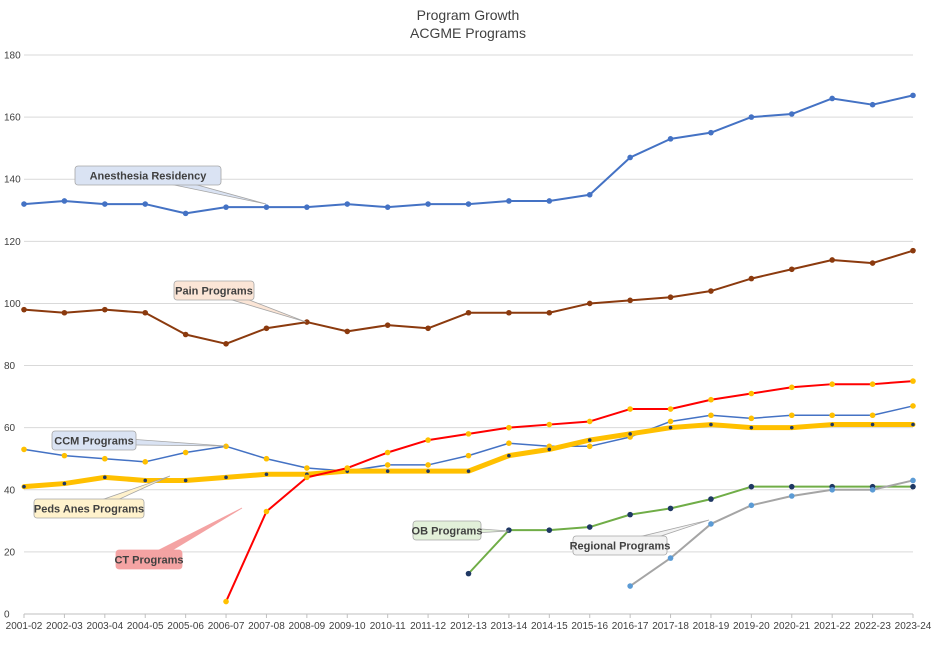  What do you see at coordinates (266, 626) in the screenshot?
I see `x-tick-label: 2007-08` at bounding box center [266, 626].